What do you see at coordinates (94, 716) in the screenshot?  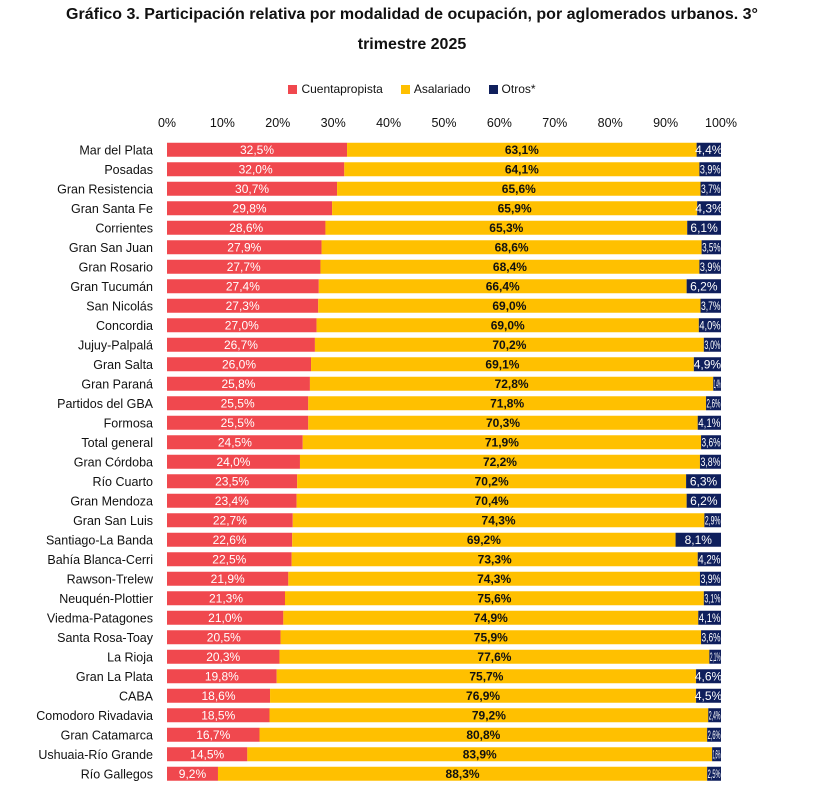 I see `category-label: Comodoro Rivadavia` at bounding box center [94, 716].